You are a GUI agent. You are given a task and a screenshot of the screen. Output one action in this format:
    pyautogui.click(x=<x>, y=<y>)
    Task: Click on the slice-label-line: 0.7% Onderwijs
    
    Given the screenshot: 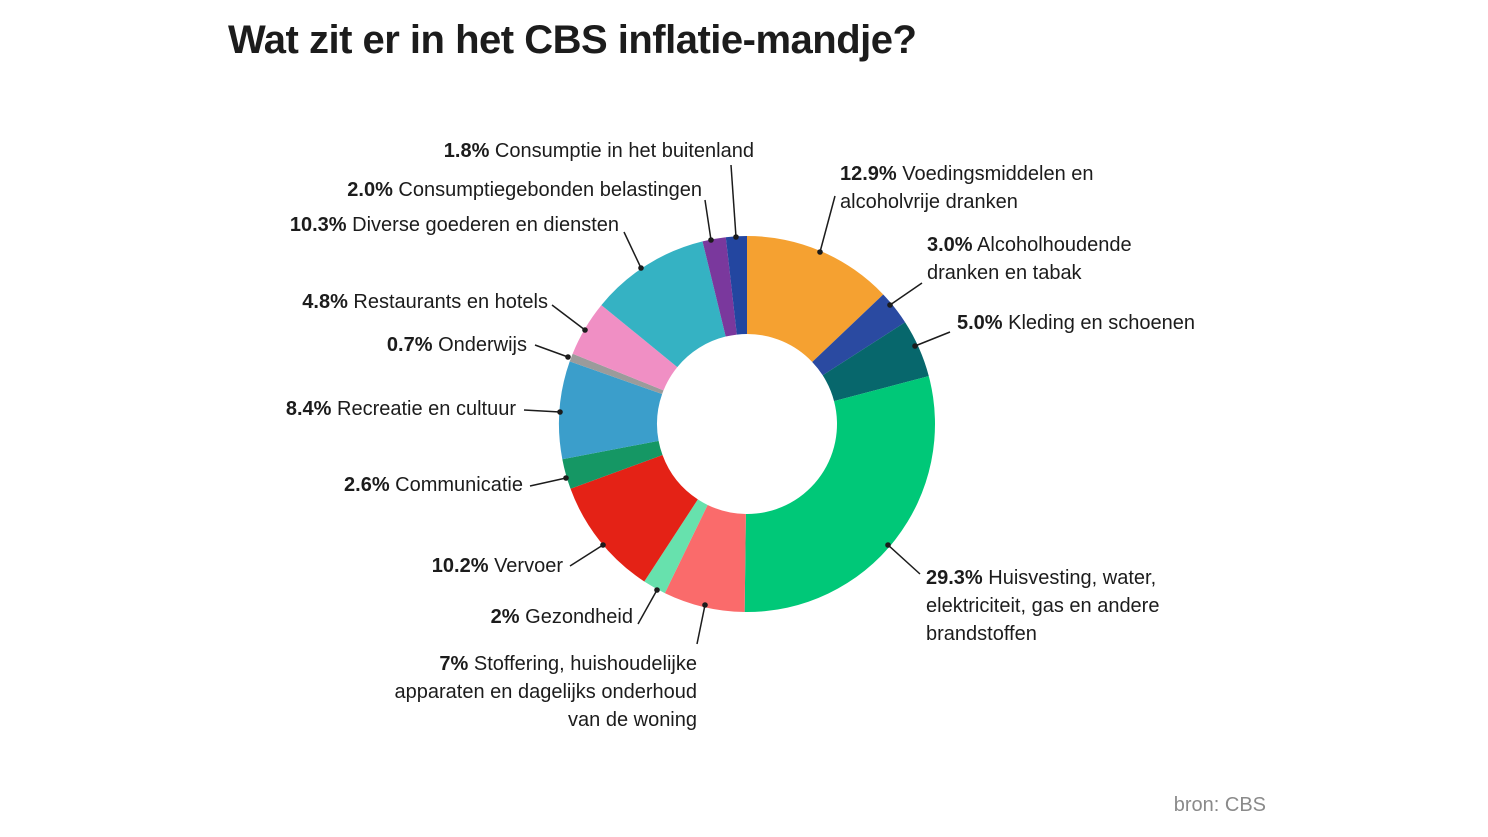 What is the action you would take?
    pyautogui.click(x=457, y=345)
    